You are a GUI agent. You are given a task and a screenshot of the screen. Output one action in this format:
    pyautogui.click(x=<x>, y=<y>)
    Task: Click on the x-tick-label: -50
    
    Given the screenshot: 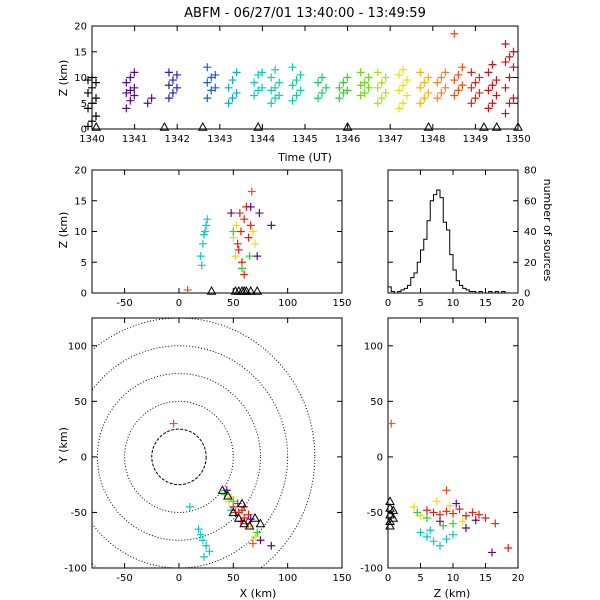 What is the action you would take?
    pyautogui.click(x=124, y=578)
    